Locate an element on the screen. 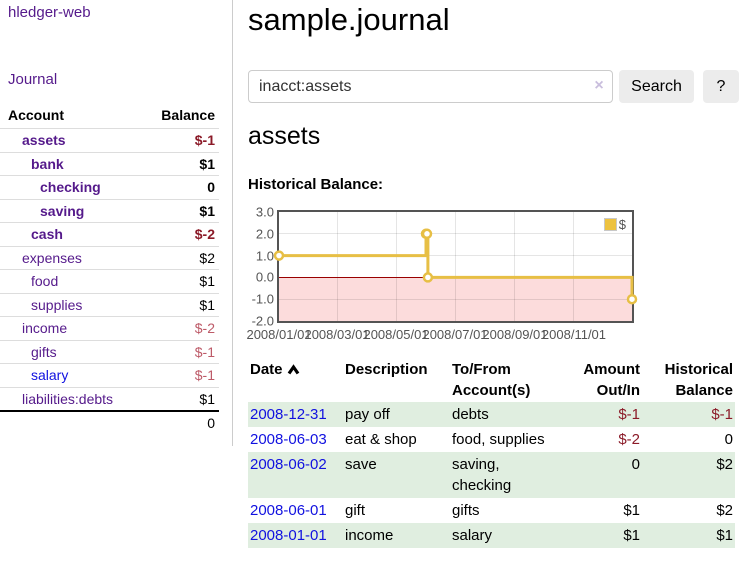 The image size is (742, 582). y-axis-tick-label: 0.0 is located at coordinates (264, 277).